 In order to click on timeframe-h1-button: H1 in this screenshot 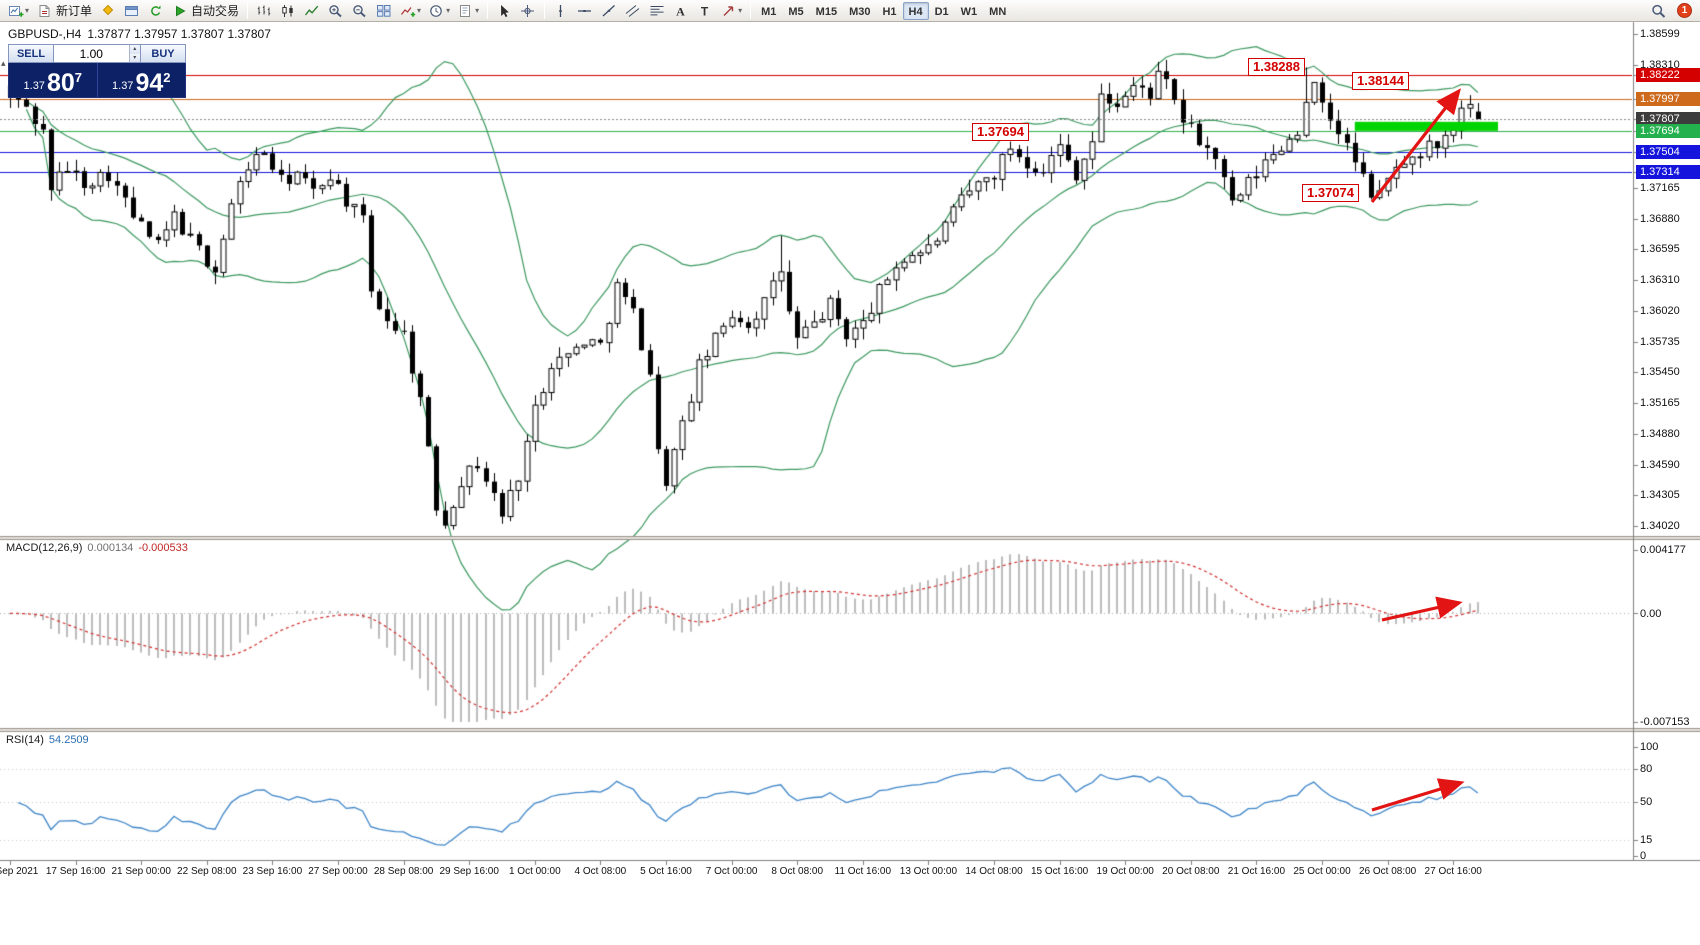, I will do `click(889, 11)`.